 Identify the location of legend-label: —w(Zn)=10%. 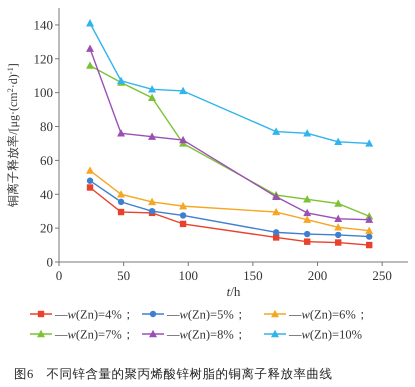
(325, 335).